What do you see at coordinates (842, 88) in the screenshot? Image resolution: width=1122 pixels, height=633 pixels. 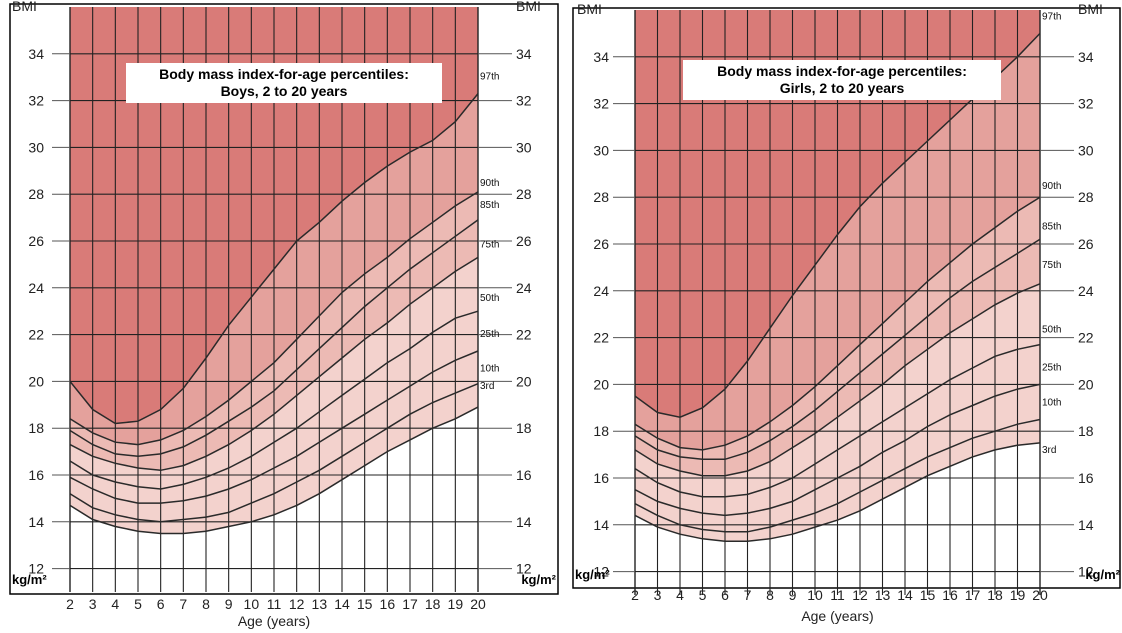 I see `chart-subtitle: Girls, 2 to 20 years` at bounding box center [842, 88].